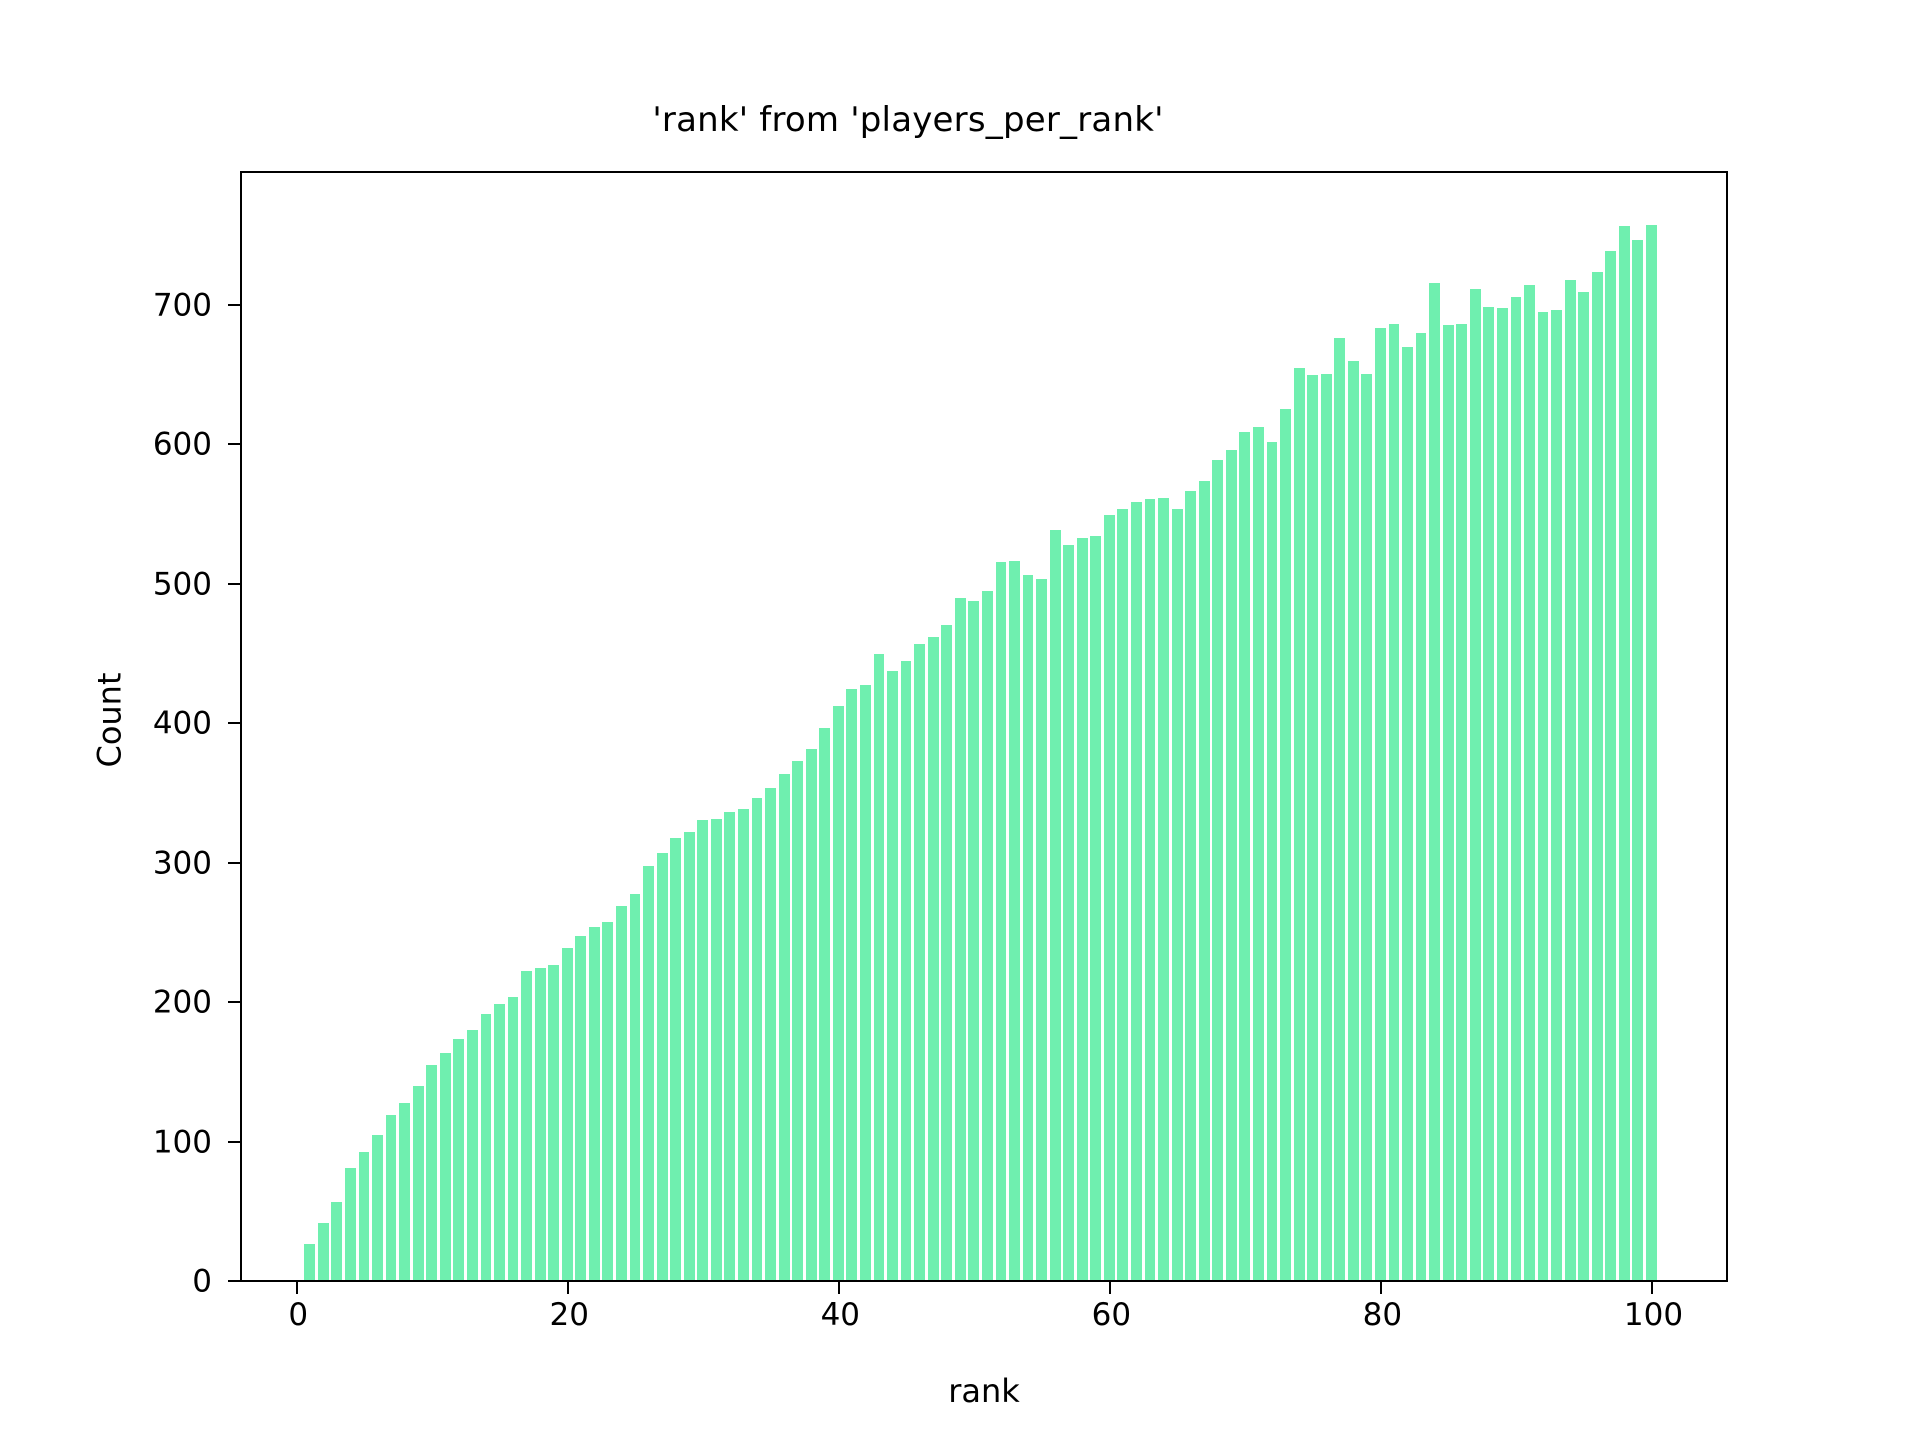  I want to click on x-axis-label: rank, so click(984, 1391).